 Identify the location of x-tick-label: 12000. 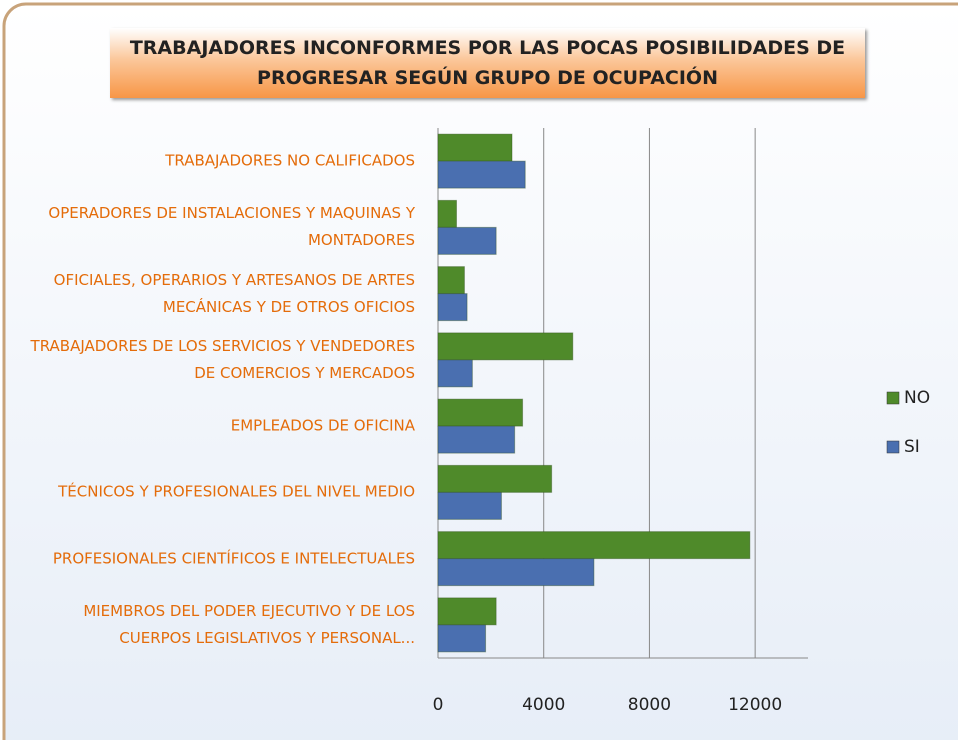
(755, 705).